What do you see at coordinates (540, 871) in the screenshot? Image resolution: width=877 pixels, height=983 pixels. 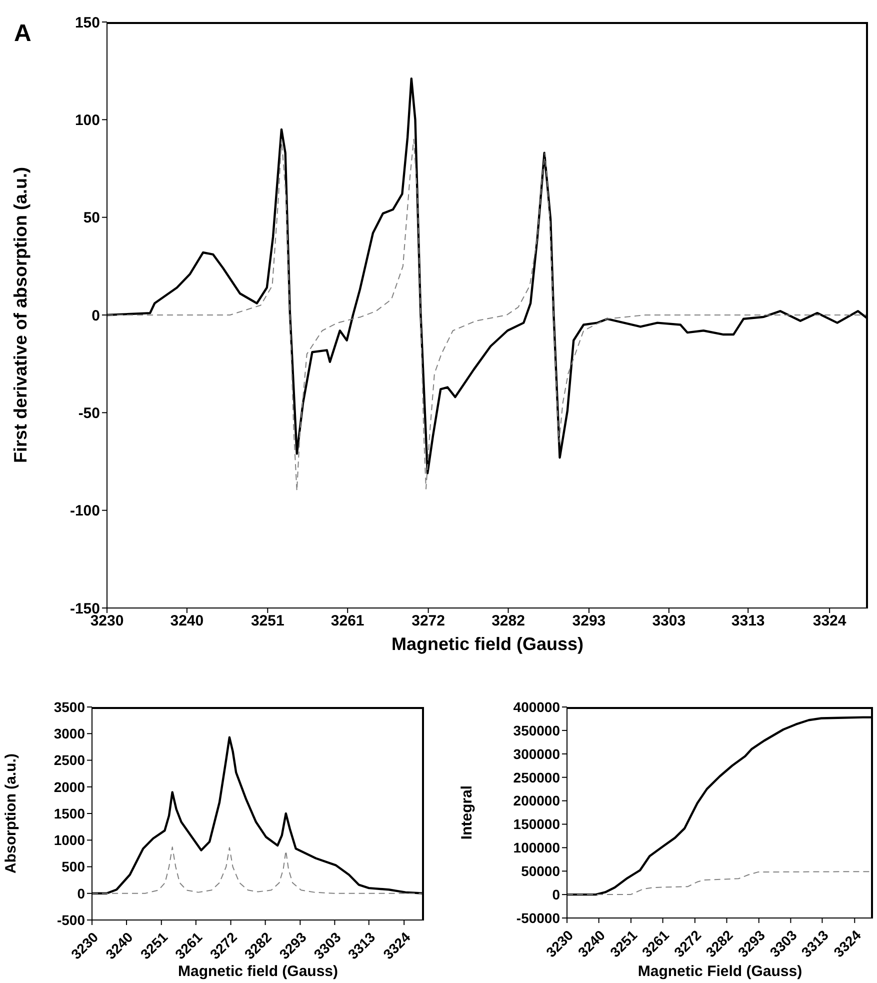 I see `y-tick-label: 50000` at bounding box center [540, 871].